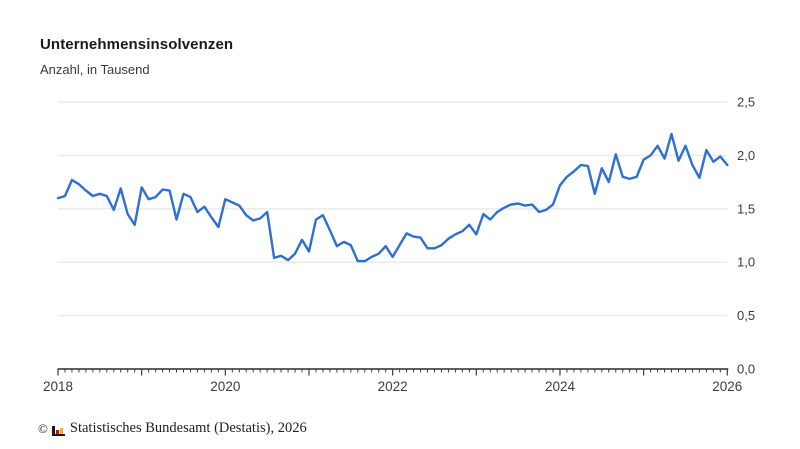 The image size is (800, 449). I want to click on destatis-bar-chart-icon, so click(58, 429).